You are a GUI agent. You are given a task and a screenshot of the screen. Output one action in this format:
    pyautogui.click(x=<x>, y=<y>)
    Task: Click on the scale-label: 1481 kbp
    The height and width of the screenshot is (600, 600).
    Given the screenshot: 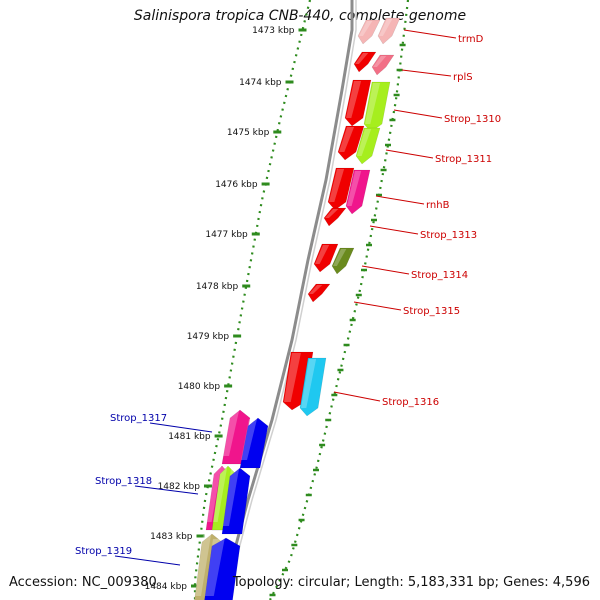 What is the action you would take?
    pyautogui.click(x=189, y=437)
    